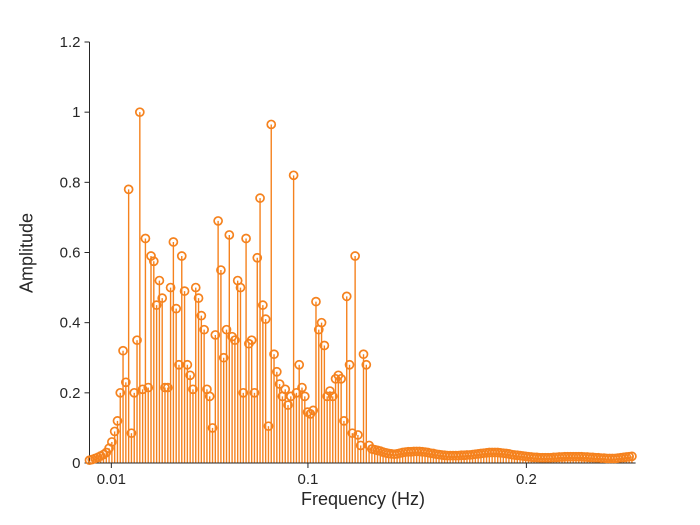  Describe the element at coordinates (70, 182) in the screenshot. I see `y-tick-label: 0.8` at that location.